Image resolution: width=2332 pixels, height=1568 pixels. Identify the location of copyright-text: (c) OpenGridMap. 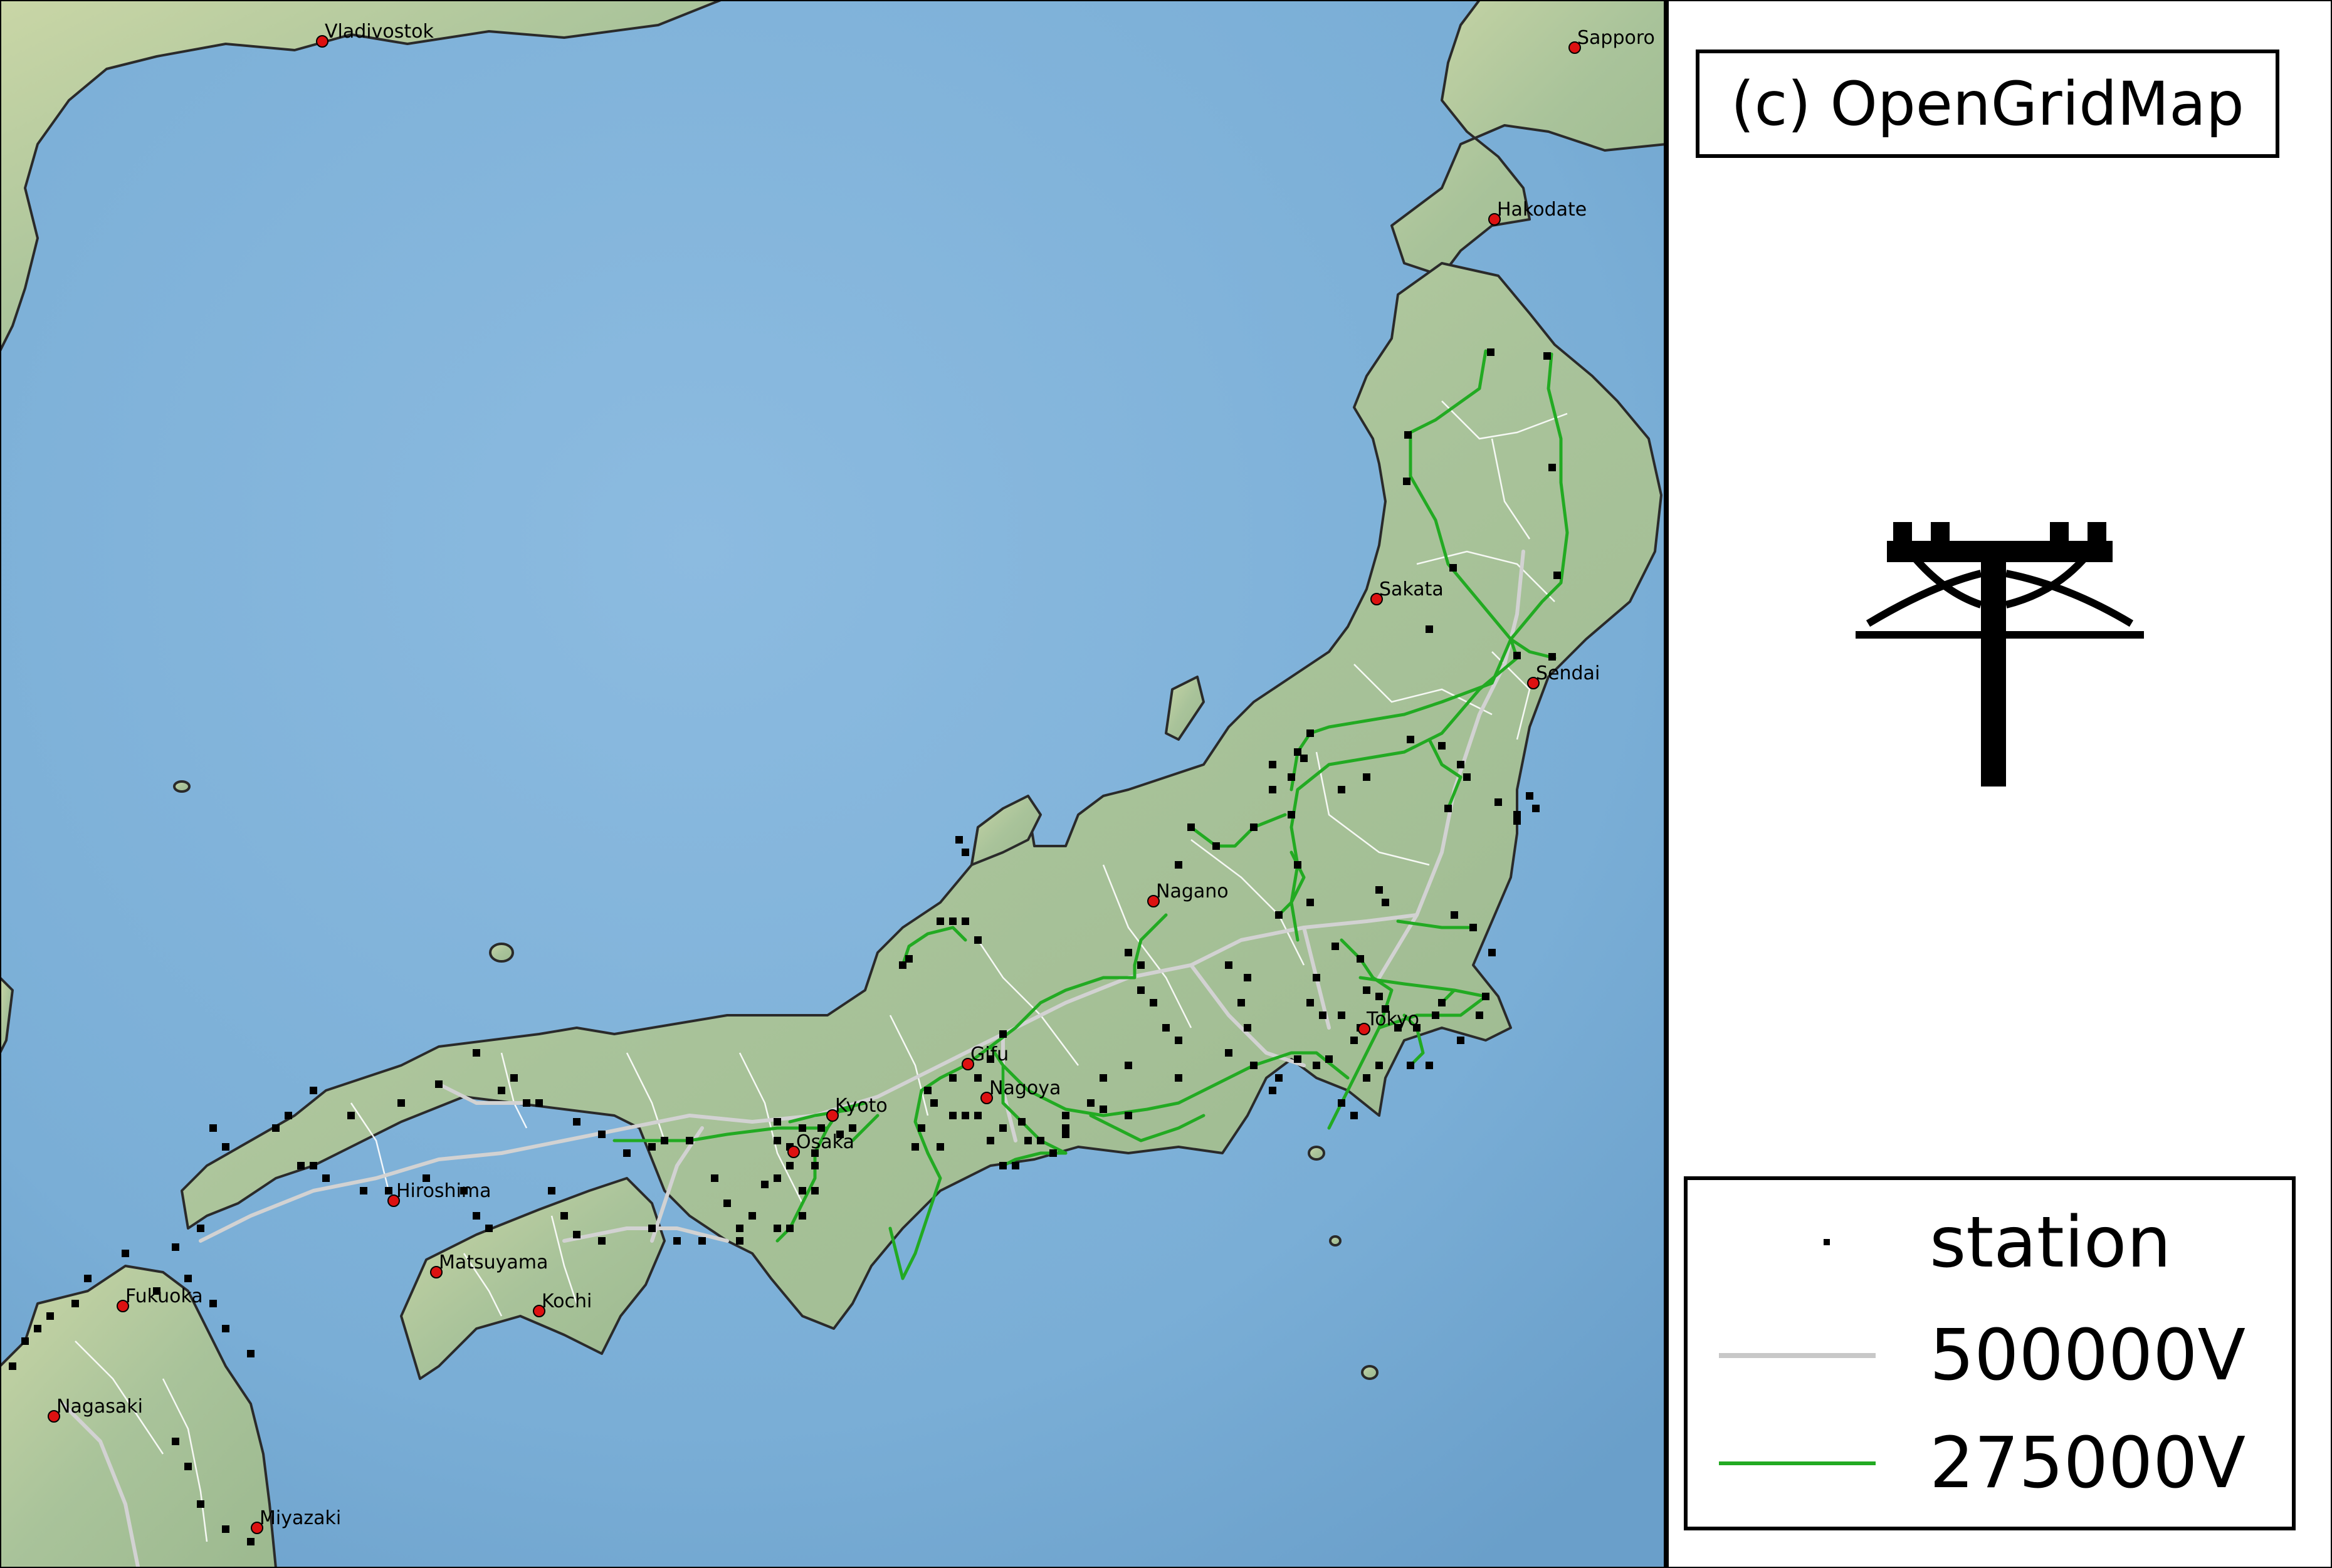
(1987, 103).